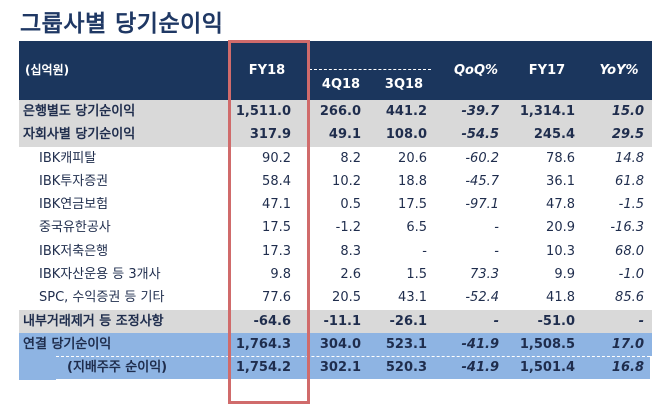  I want to click on cell-q4_18: 49.1, so click(344, 135).